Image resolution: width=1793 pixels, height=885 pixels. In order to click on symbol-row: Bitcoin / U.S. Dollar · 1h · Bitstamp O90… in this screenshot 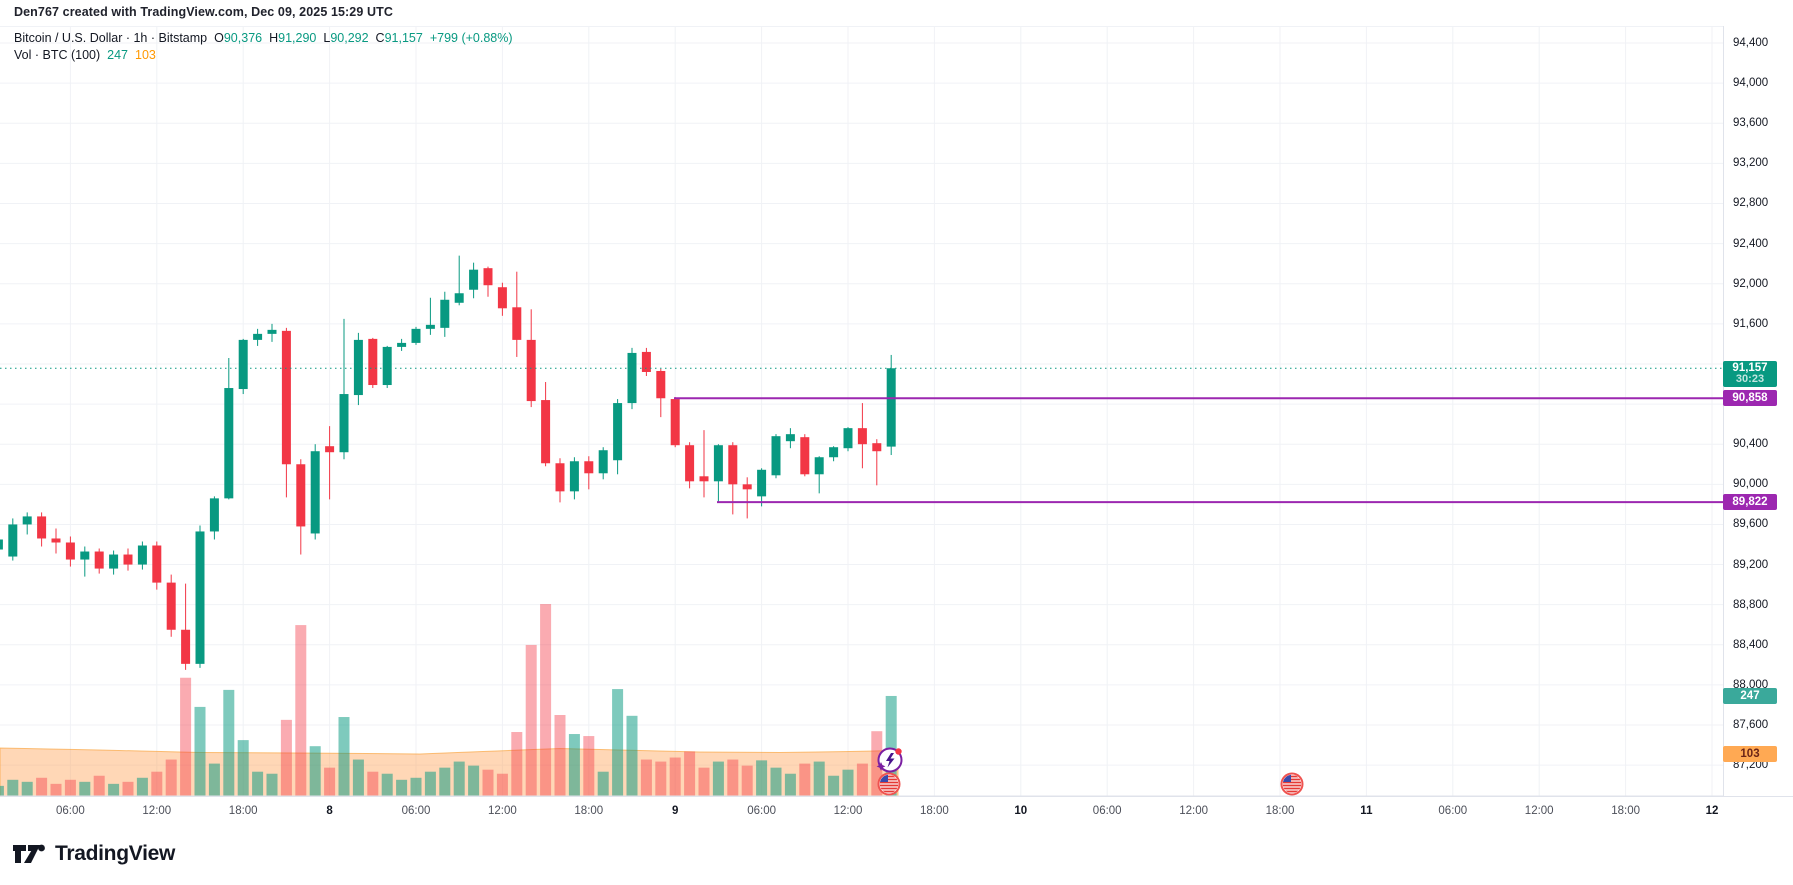, I will do `click(263, 38)`.